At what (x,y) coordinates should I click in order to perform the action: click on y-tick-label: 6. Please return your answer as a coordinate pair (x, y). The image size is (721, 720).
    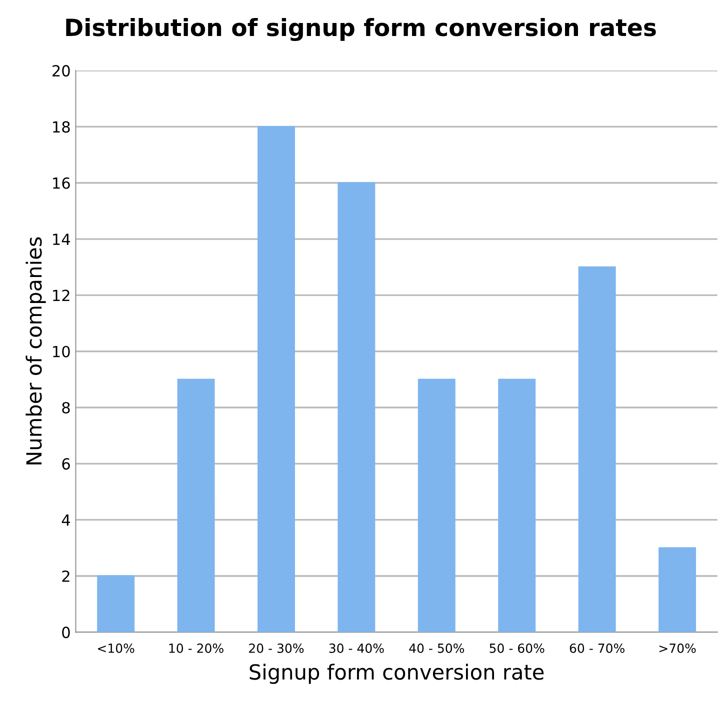
    Looking at the image, I should click on (66, 464).